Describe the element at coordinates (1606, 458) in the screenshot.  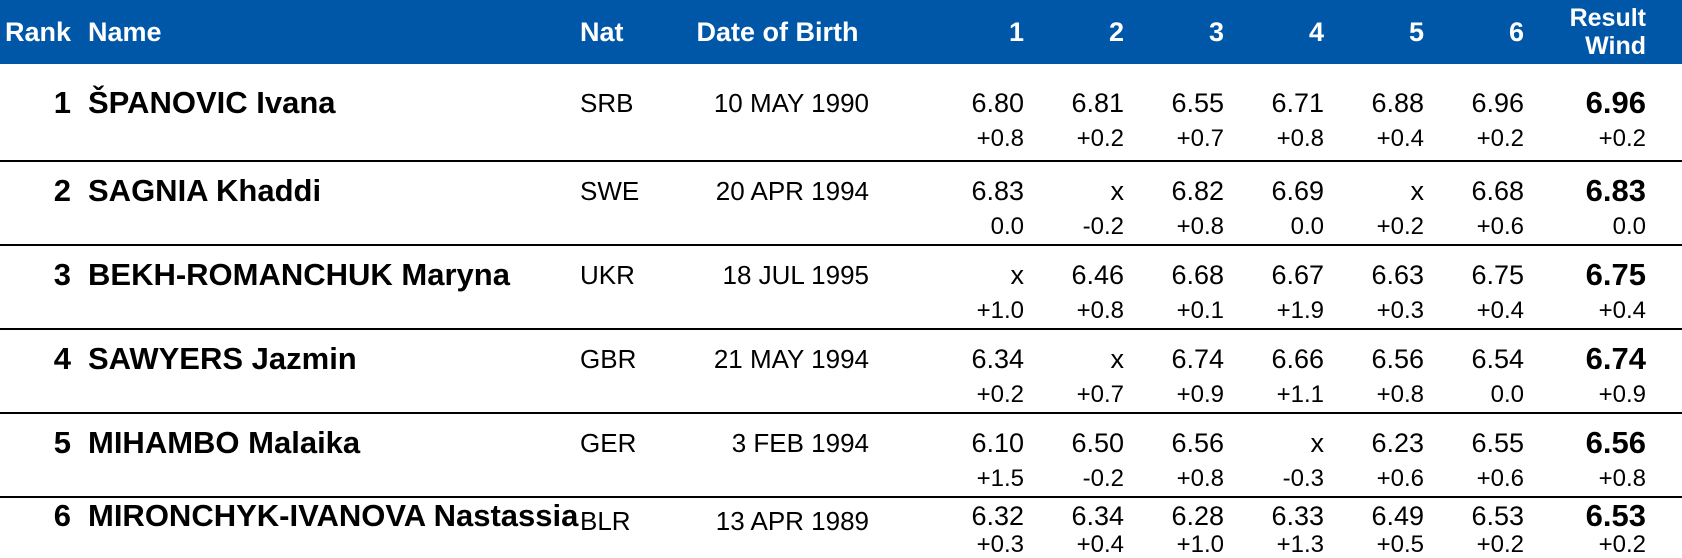
I see `result-cell: 6.56 +0.8` at that location.